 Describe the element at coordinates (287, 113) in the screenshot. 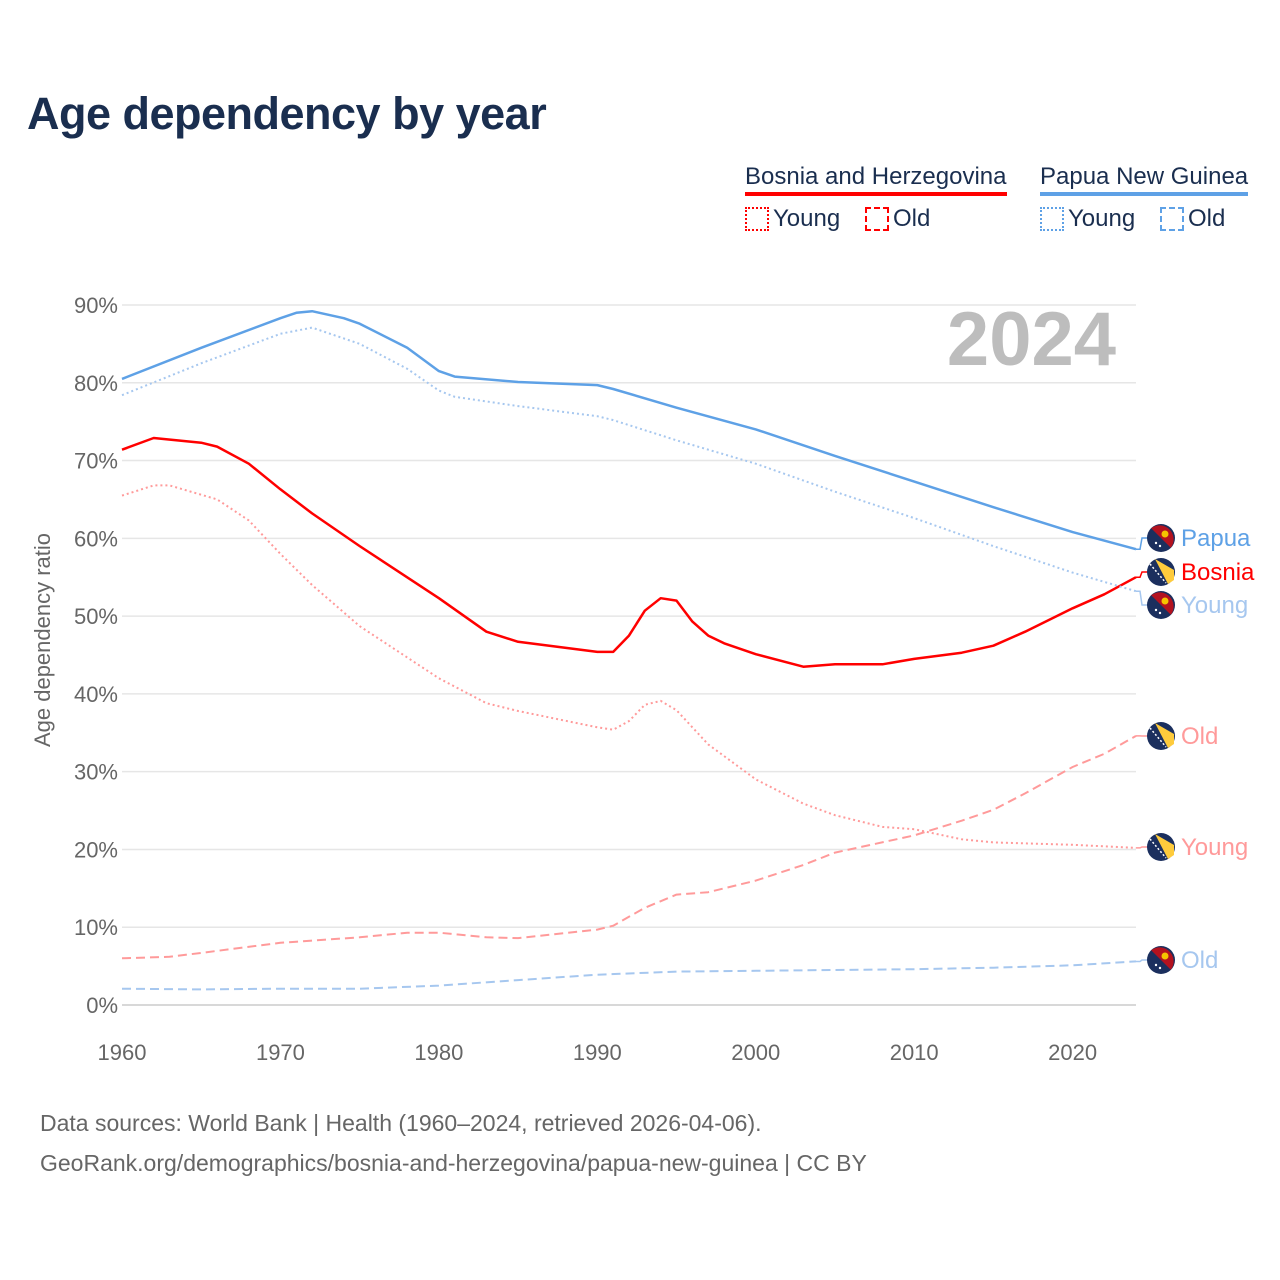

I see `chart-title: Age dependency by year` at that location.